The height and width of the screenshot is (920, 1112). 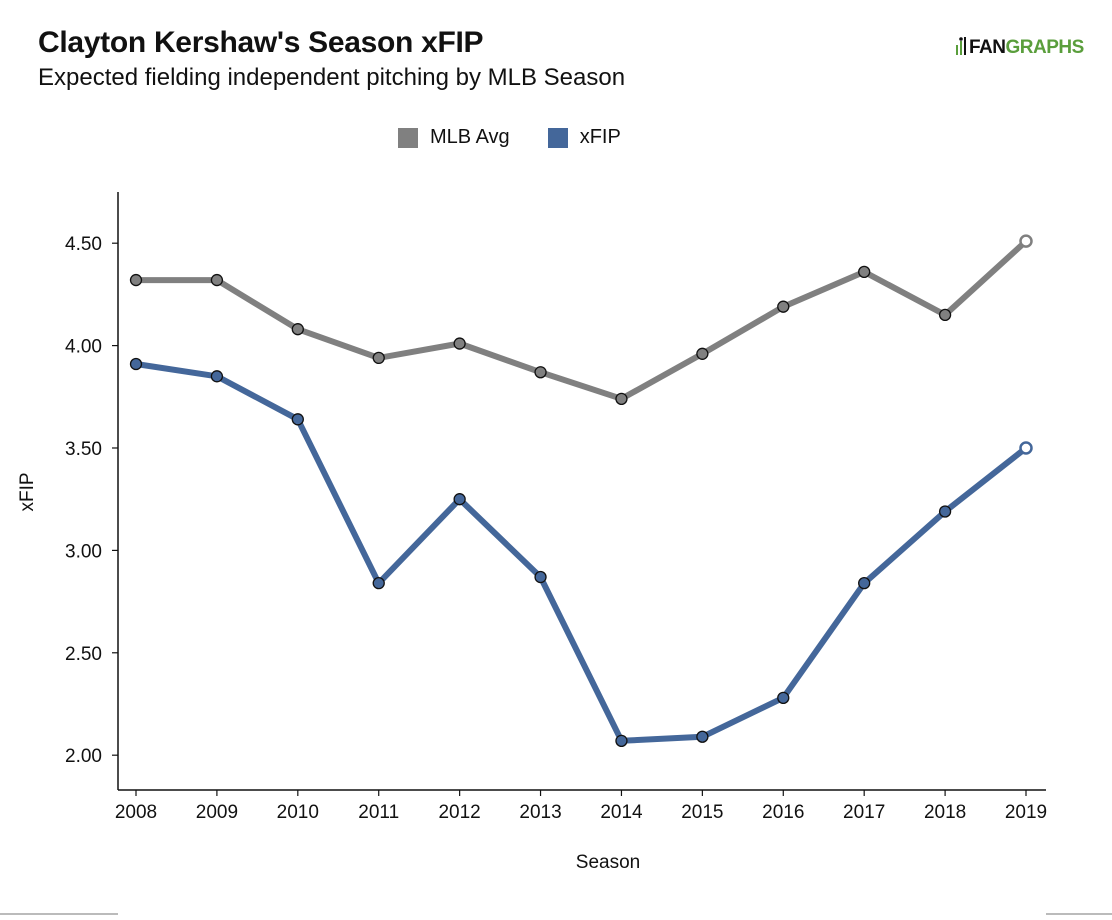 What do you see at coordinates (1045, 47) in the screenshot?
I see `logo-text-graphs: GRAPHS` at bounding box center [1045, 47].